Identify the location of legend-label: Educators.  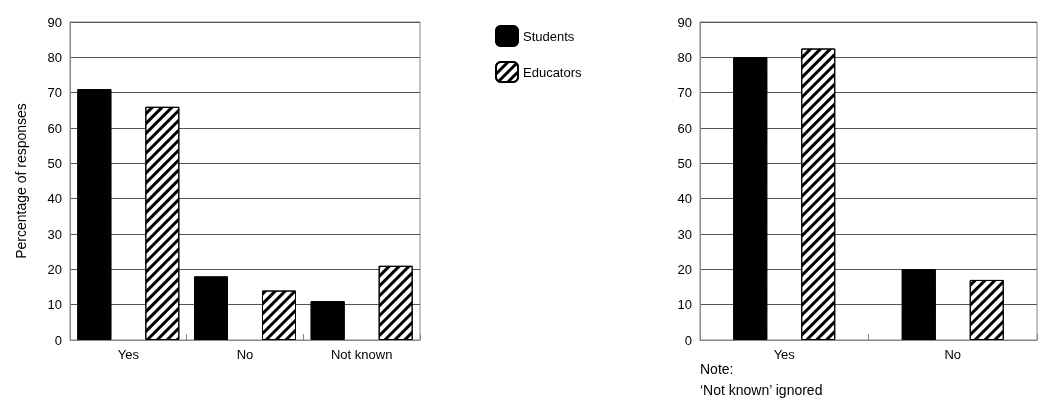
(553, 72).